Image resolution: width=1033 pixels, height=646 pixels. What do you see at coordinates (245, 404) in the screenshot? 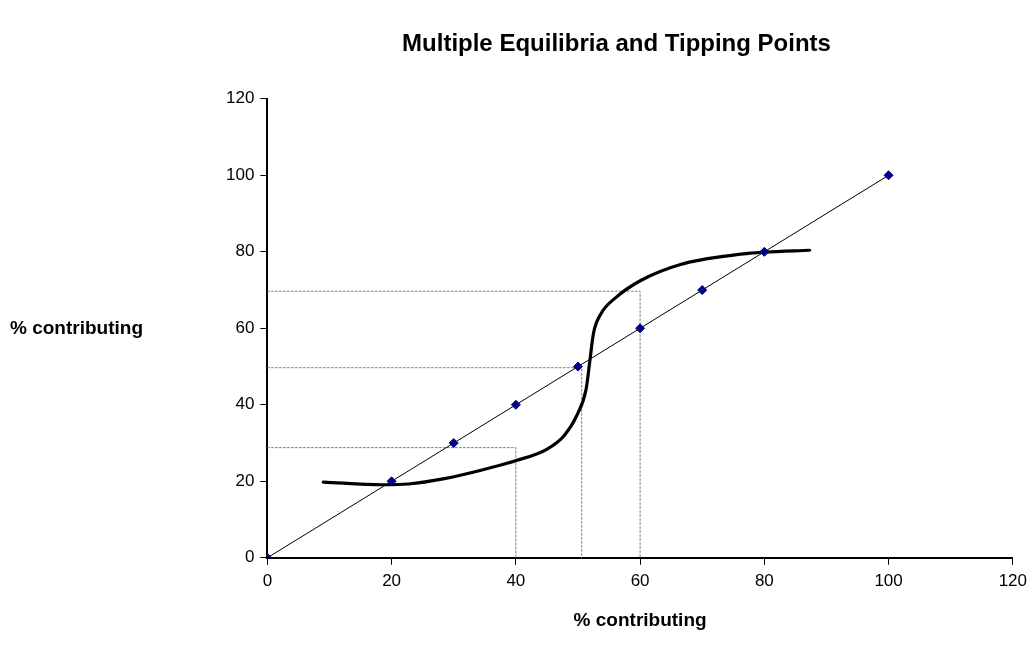
I see `y-tick-label: 40` at bounding box center [245, 404].